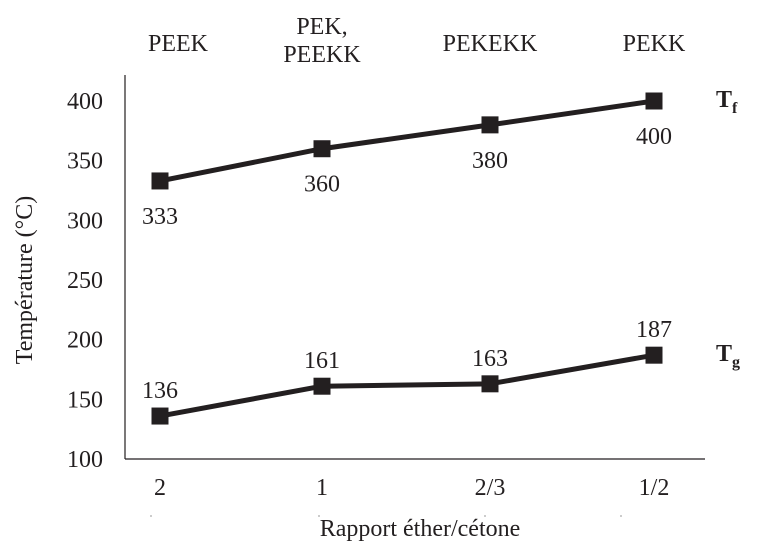 The image size is (760, 546). What do you see at coordinates (410, 496) in the screenshot?
I see `x-tick-labels: 2 1 2/3 1/2` at bounding box center [410, 496].